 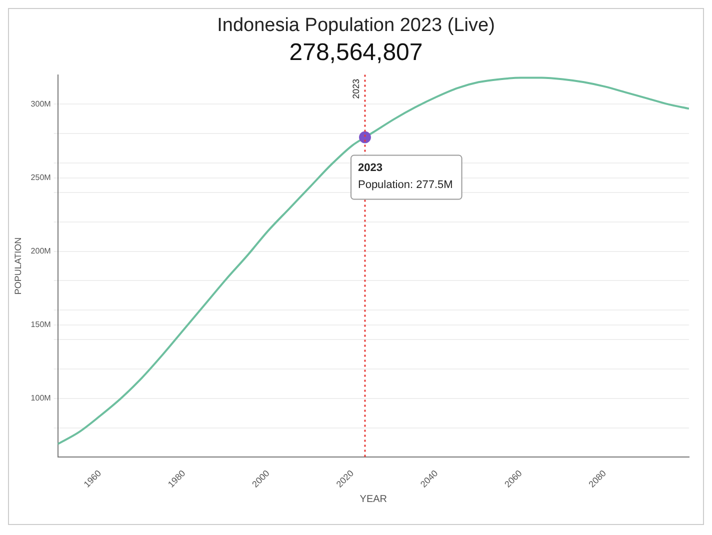 I want to click on annotation: 2023, so click(x=370, y=168).